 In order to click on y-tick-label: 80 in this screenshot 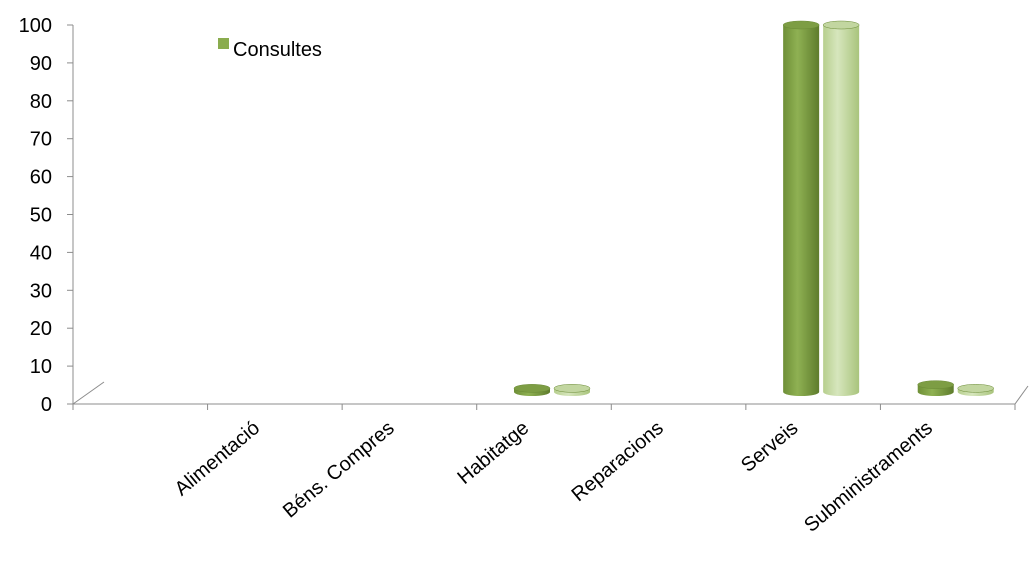, I will do `click(41, 102)`.